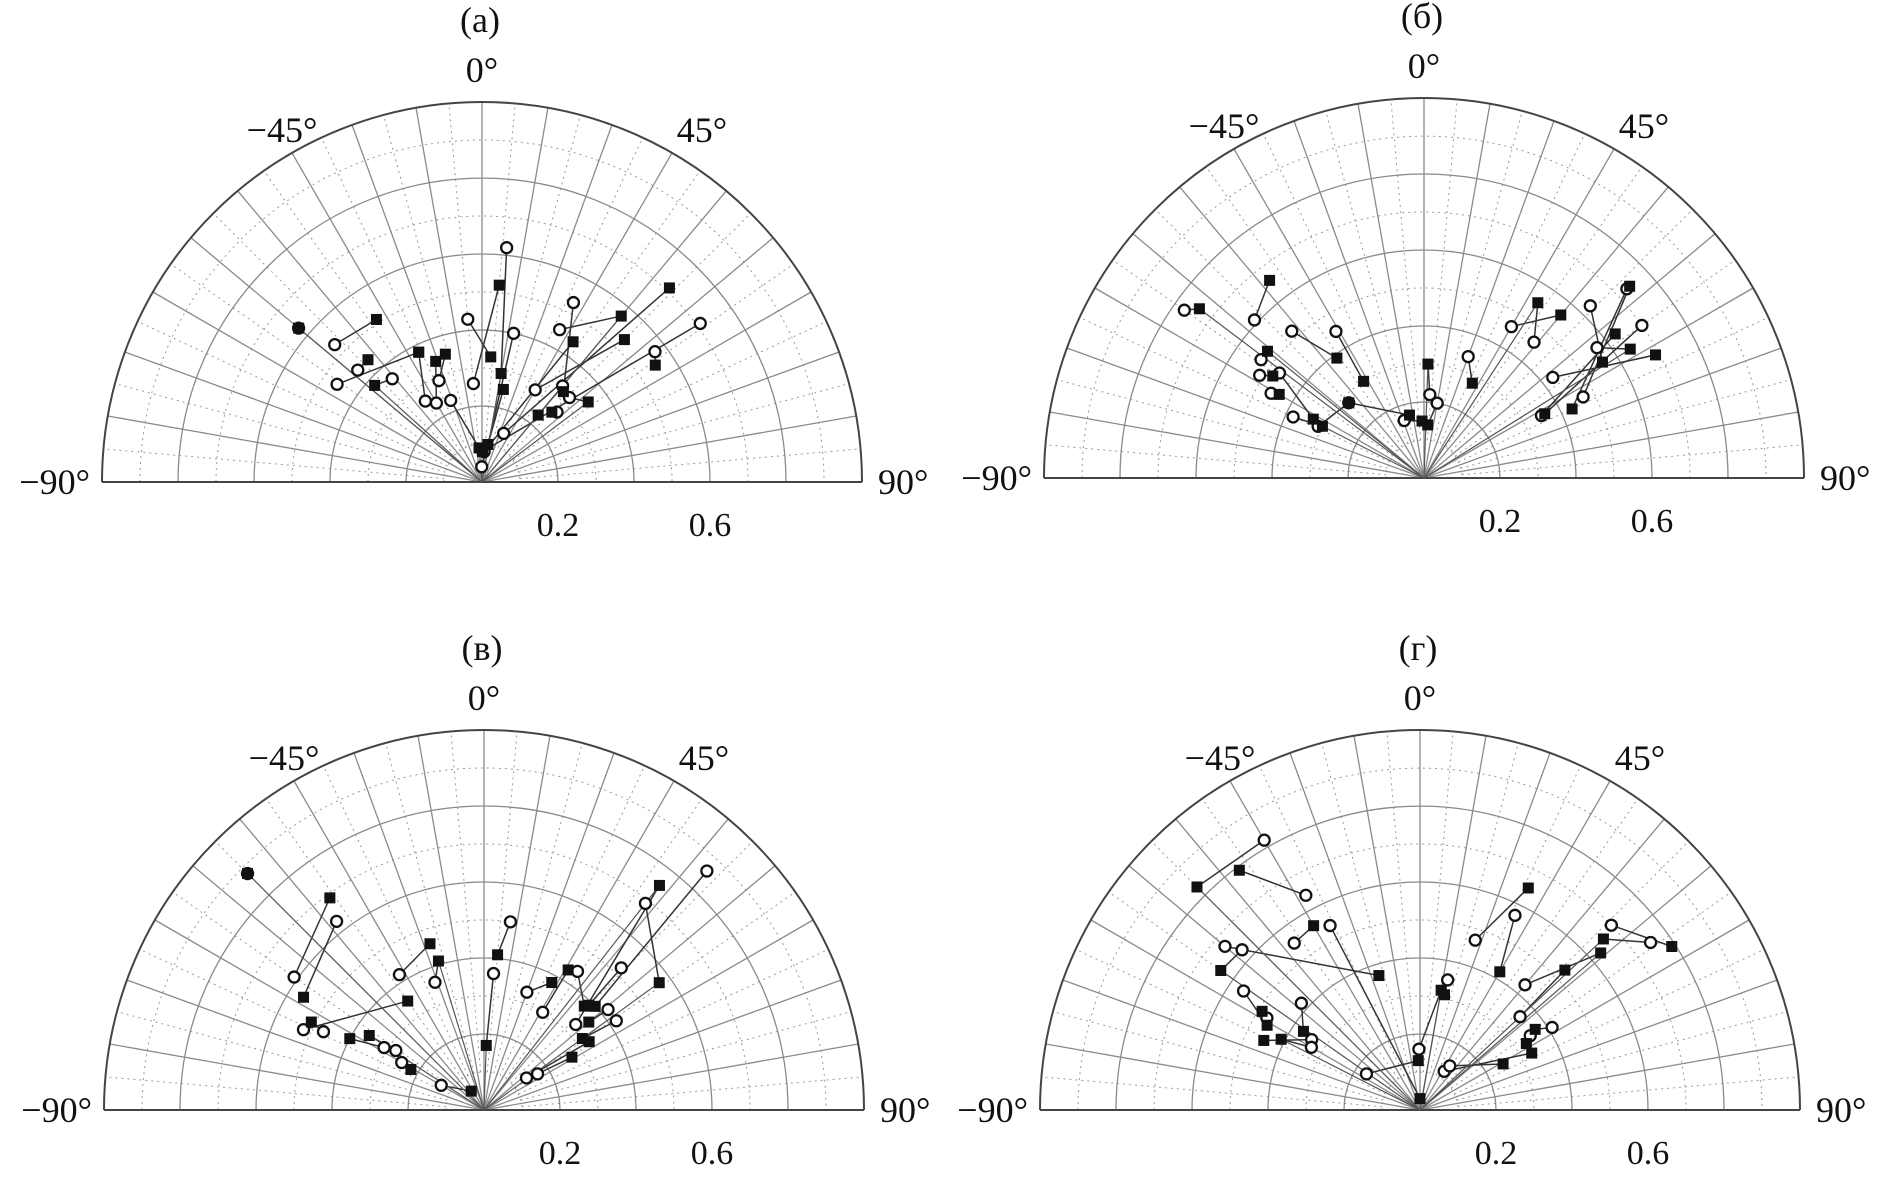 This screenshot has height=1177, width=1891. What do you see at coordinates (905, 1110) in the screenshot?
I see `angle-label-90: 90°` at bounding box center [905, 1110].